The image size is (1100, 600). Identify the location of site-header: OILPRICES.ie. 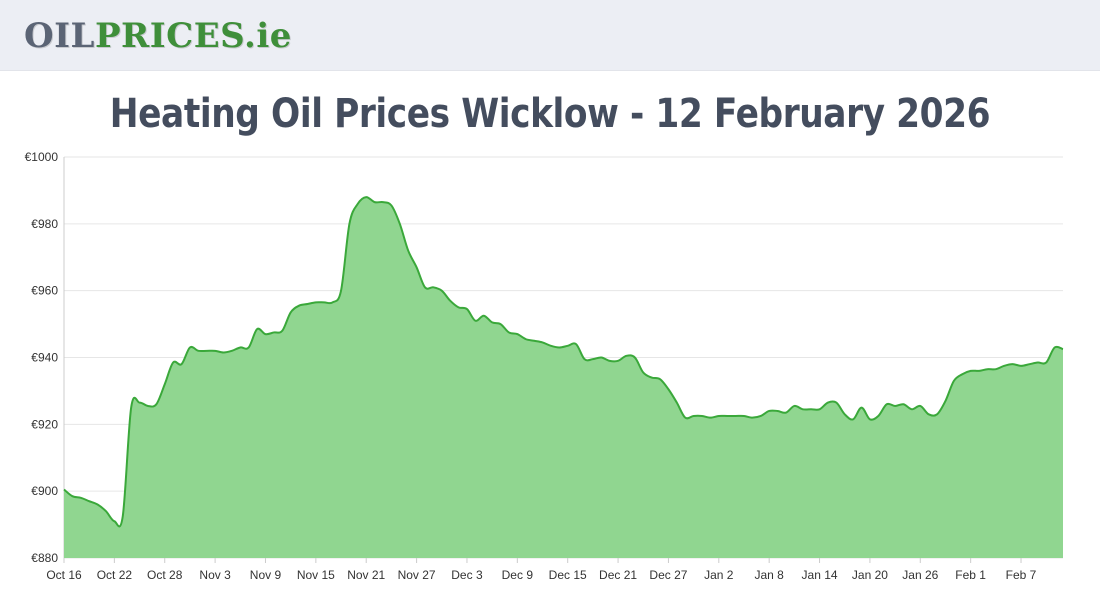
(550, 35).